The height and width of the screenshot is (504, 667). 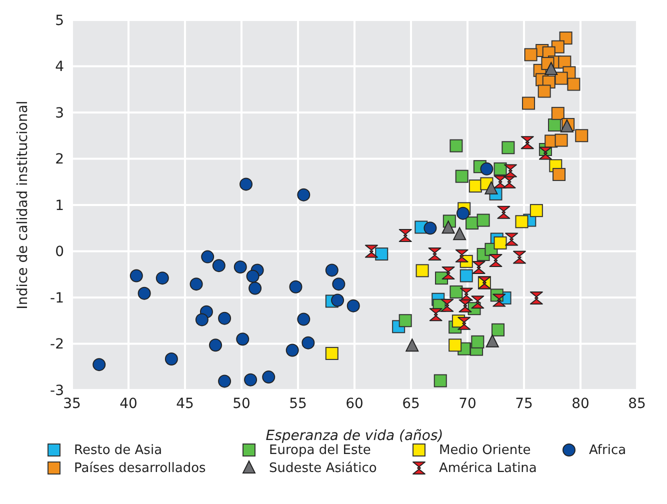 What do you see at coordinates (488, 468) in the screenshot?
I see `legend-label: América Latina` at bounding box center [488, 468].